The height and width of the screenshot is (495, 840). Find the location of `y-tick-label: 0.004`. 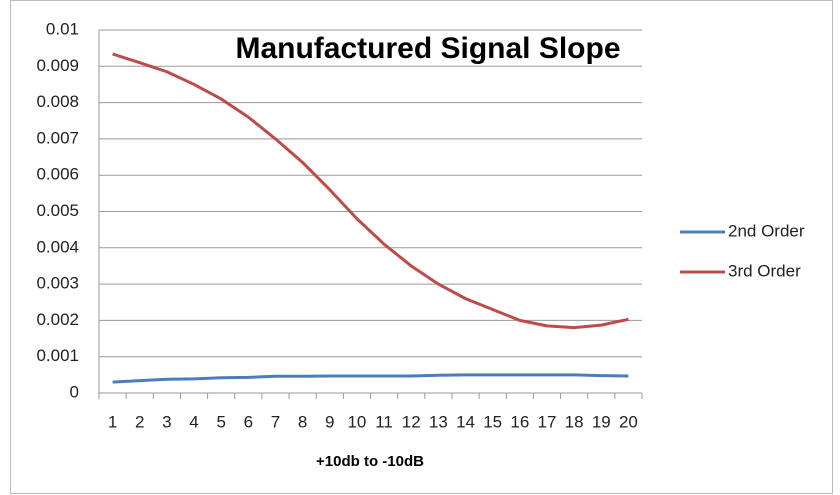

y-tick-label: 0.004 is located at coordinates (57, 246).